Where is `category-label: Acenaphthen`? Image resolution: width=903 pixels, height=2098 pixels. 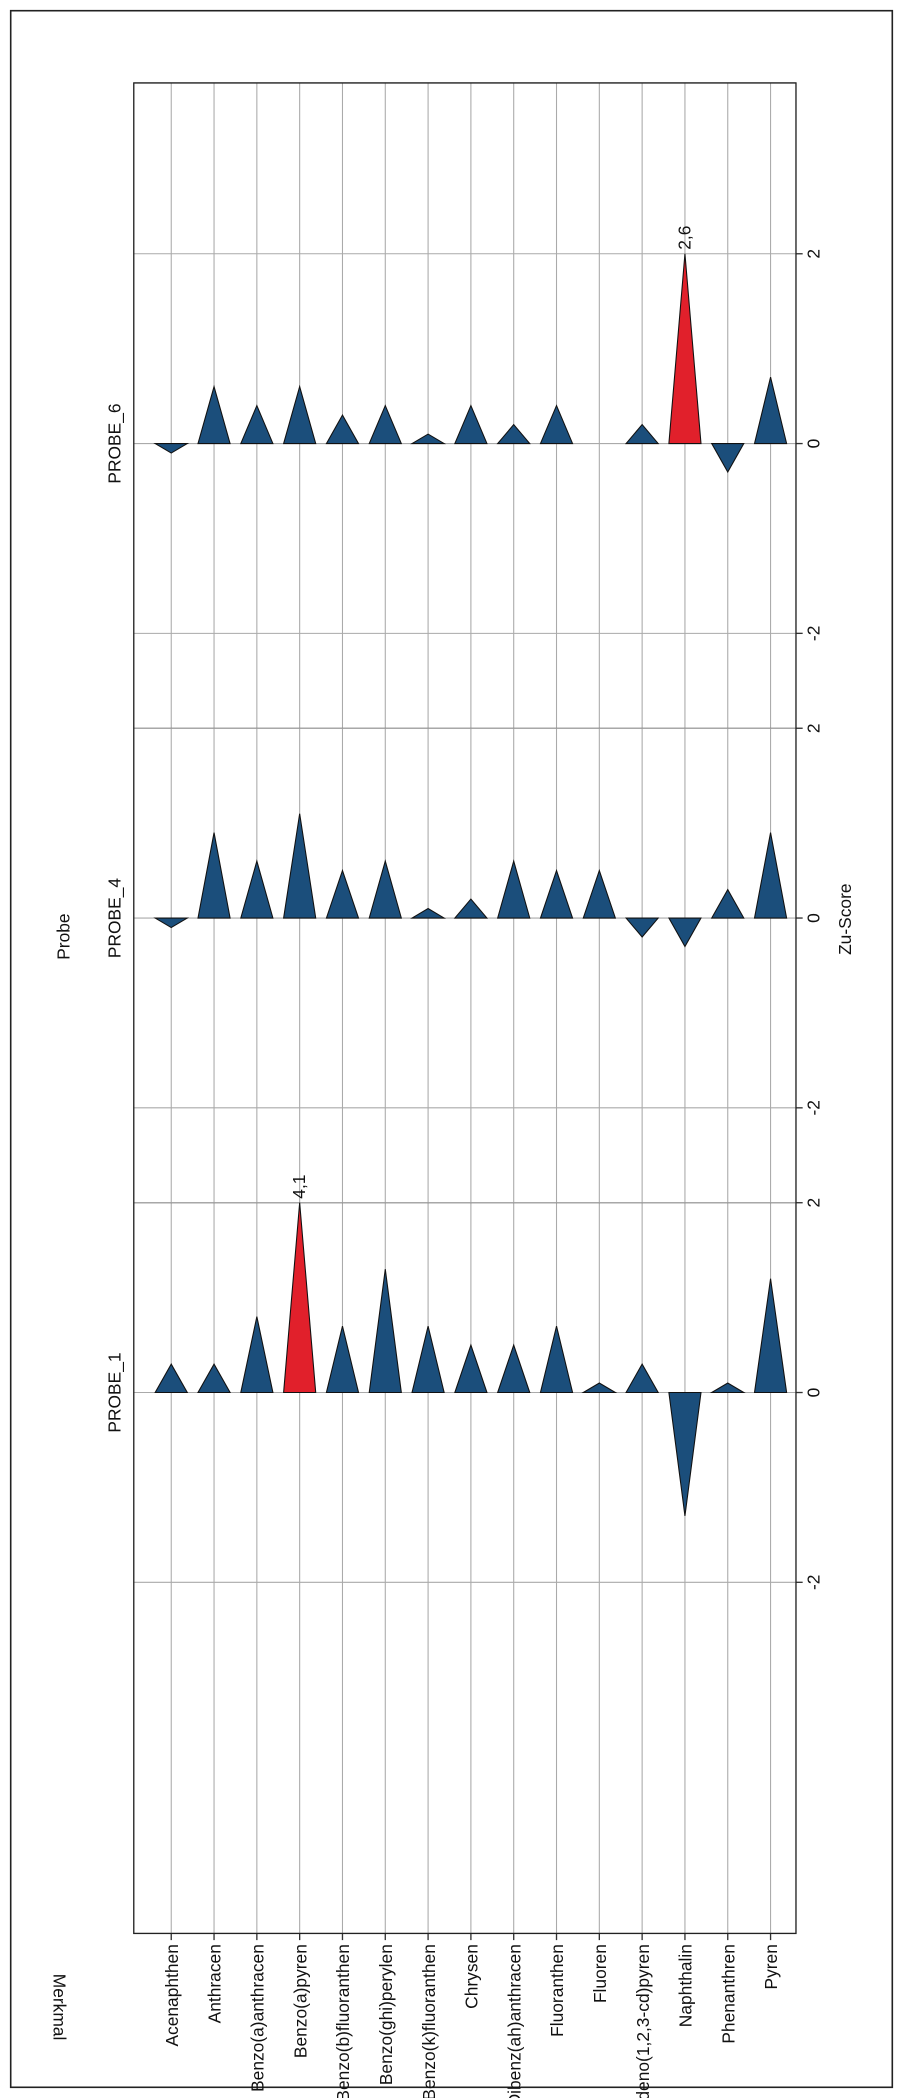
category-label: Acenaphthen is located at coordinates (172, 1995).